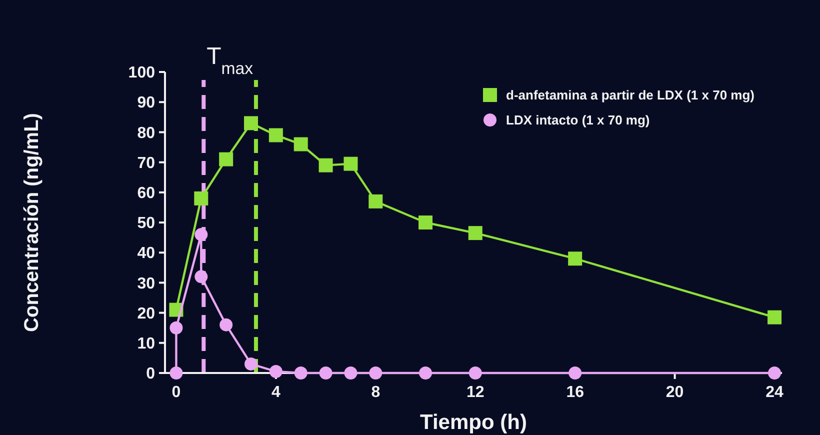  I want to click on annotation: T$_{max}$, so click(230, 60).